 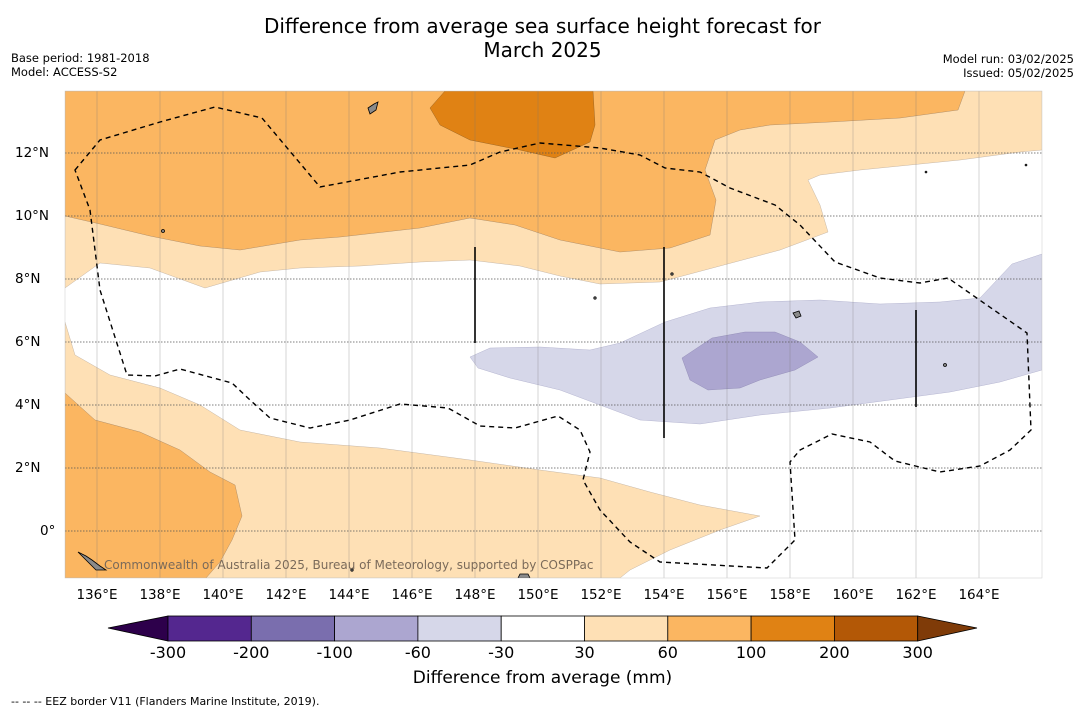 What do you see at coordinates (853, 595) in the screenshot?
I see `x-tick-label: 160°E` at bounding box center [853, 595].